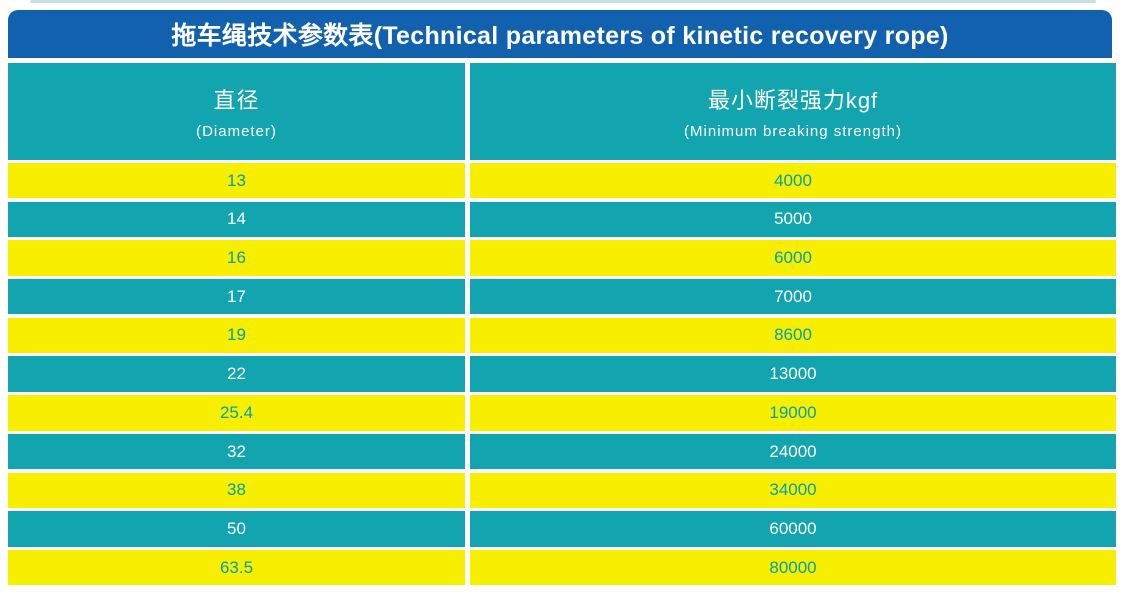 This screenshot has width=1124, height=605. I want to click on strength-cell: 5000, so click(793, 219).